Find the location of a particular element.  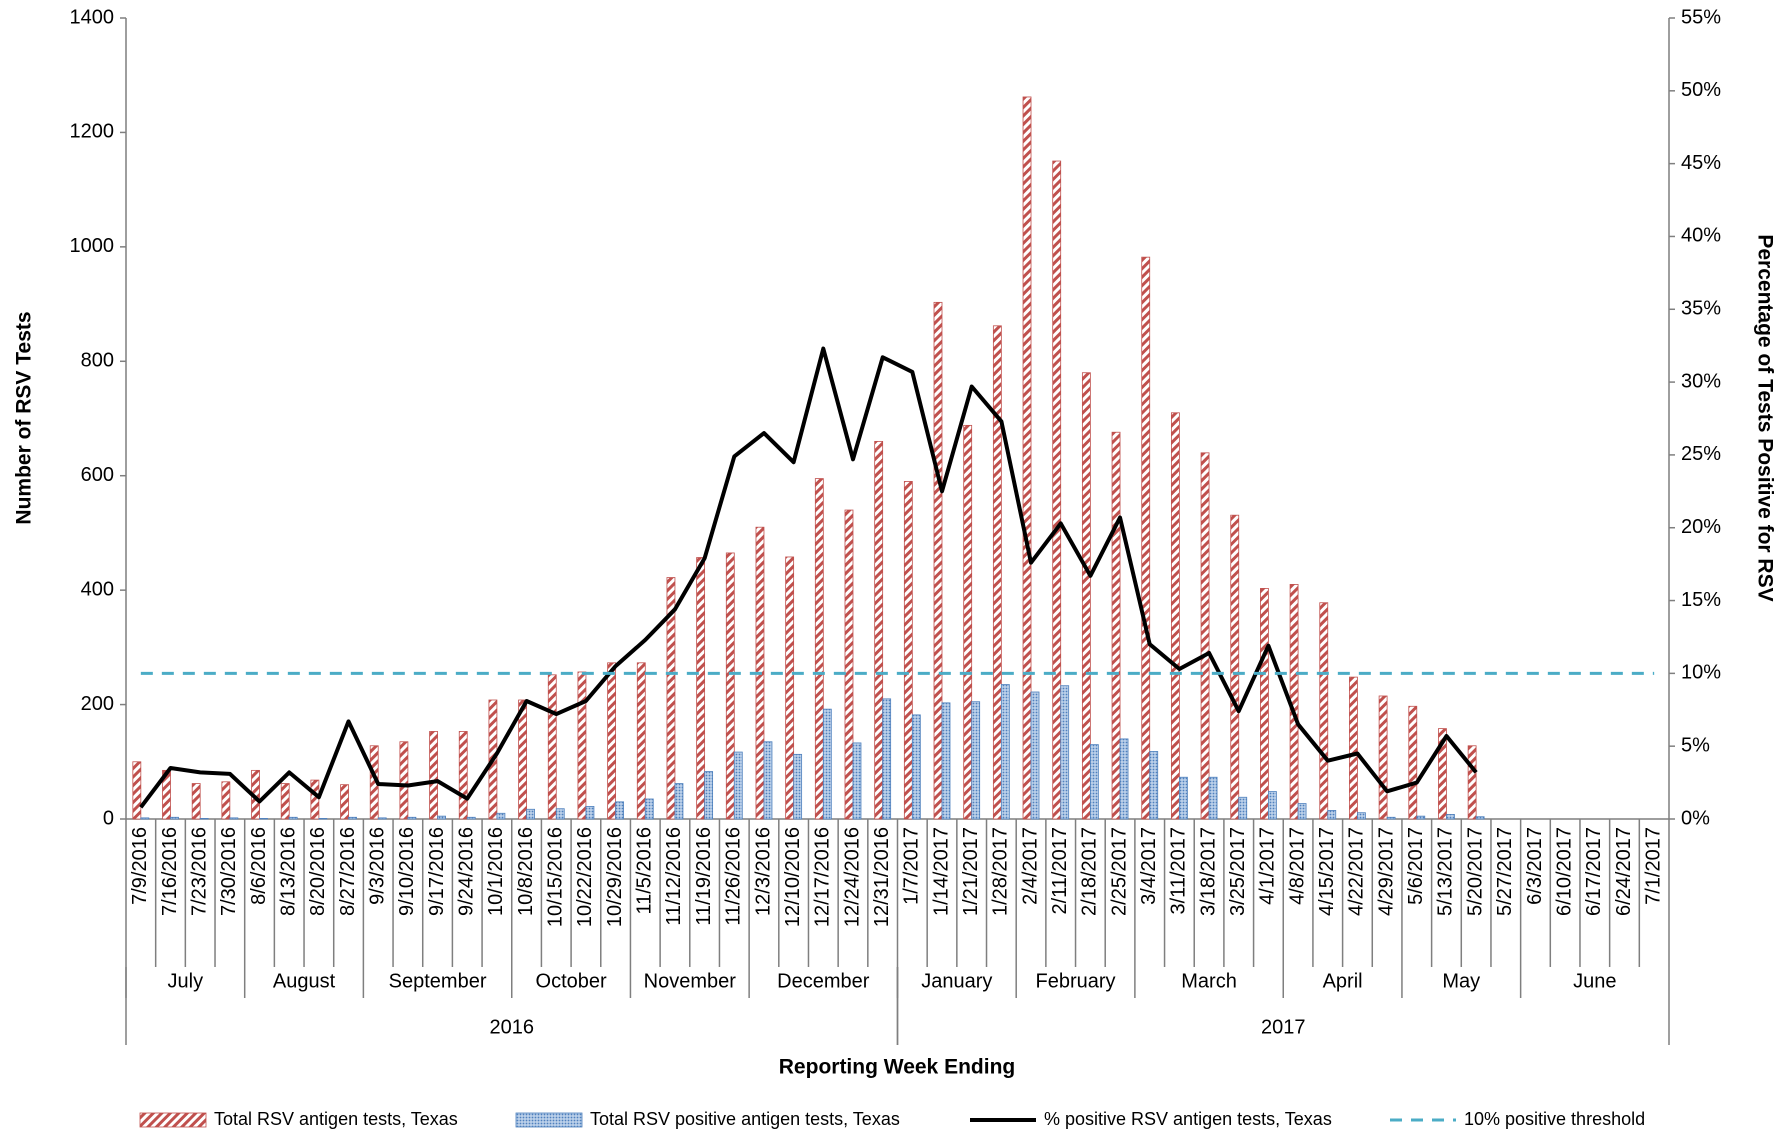

x-tick-label: 10/1/2016 is located at coordinates (496, 871).